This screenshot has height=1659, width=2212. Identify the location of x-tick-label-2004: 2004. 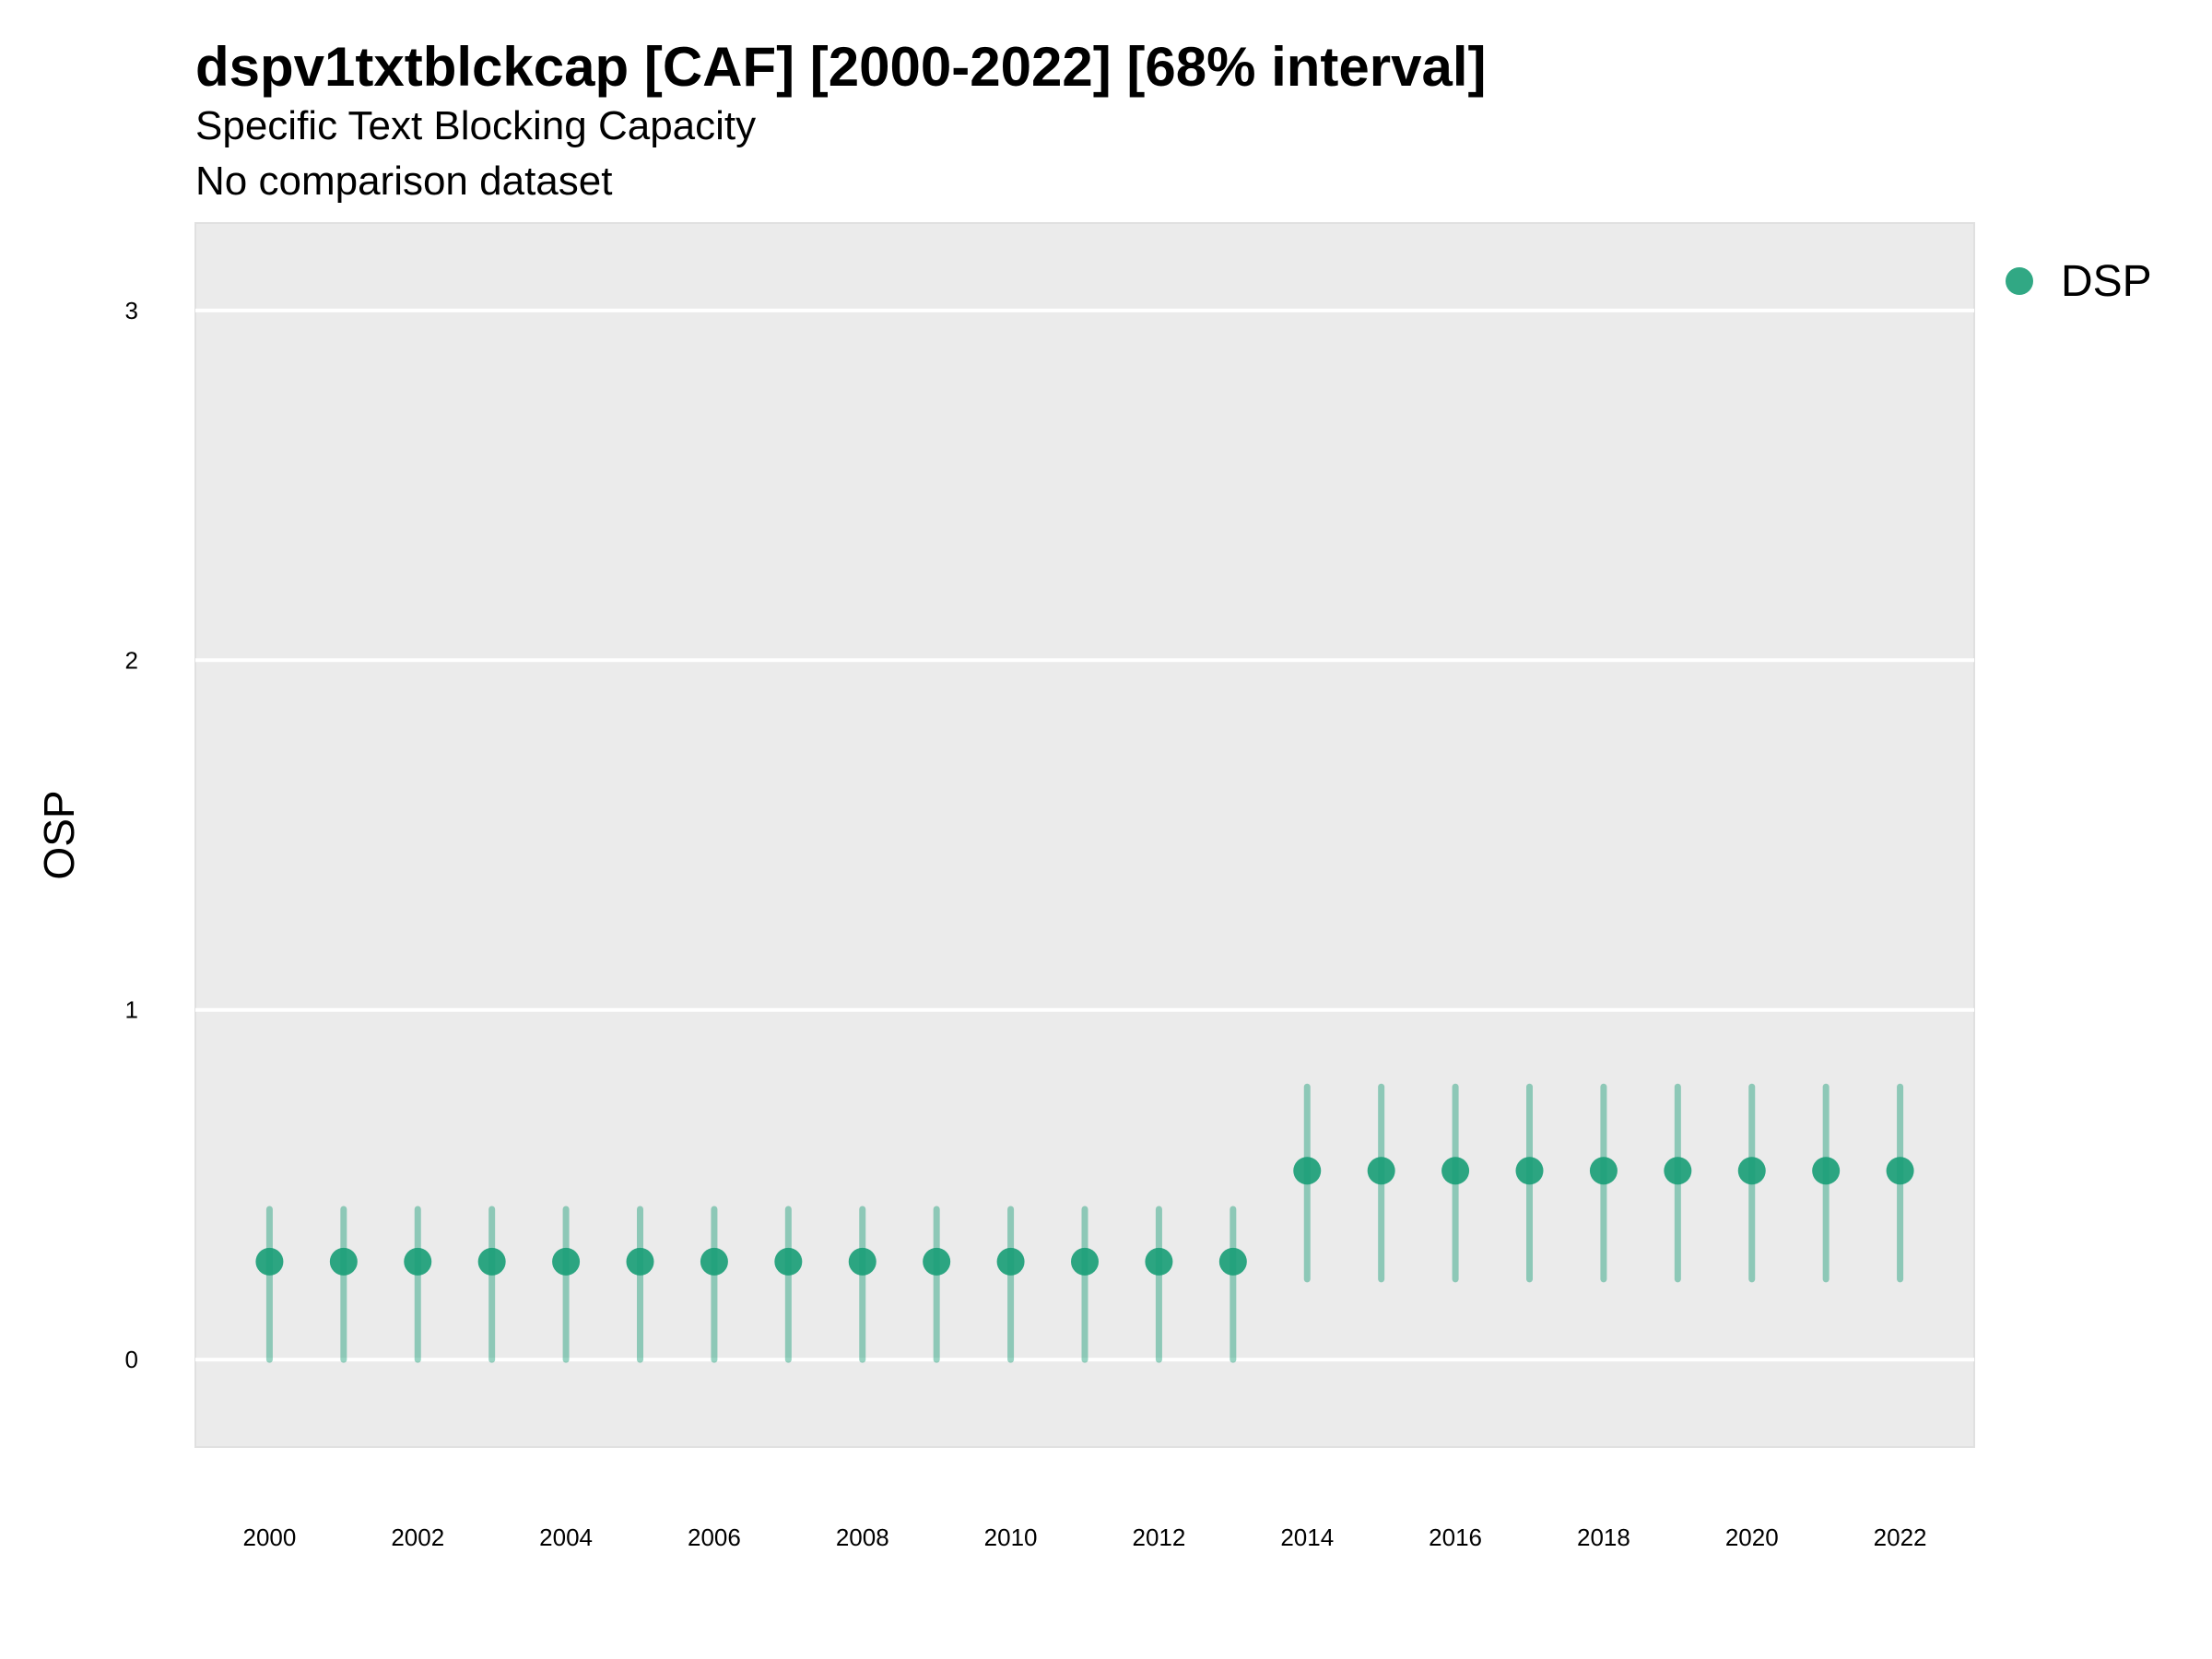
(566, 1537).